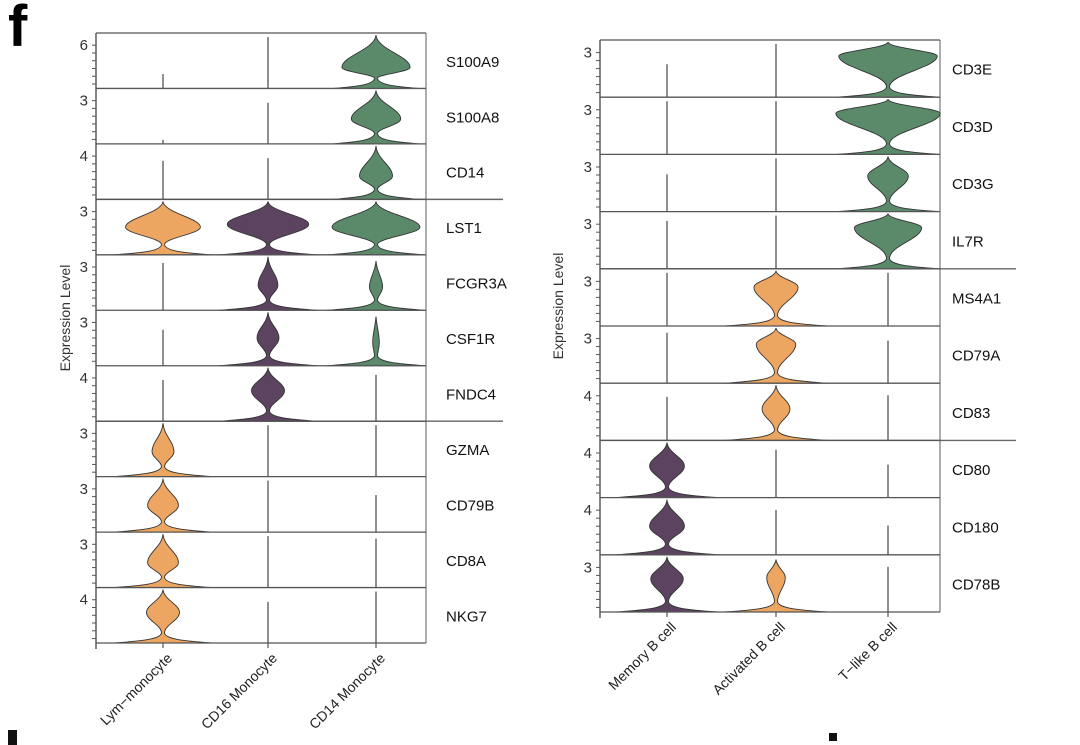 This screenshot has height=745, width=1080. What do you see at coordinates (239, 691) in the screenshot?
I see `x-category-label: CD16 Monocyte` at bounding box center [239, 691].